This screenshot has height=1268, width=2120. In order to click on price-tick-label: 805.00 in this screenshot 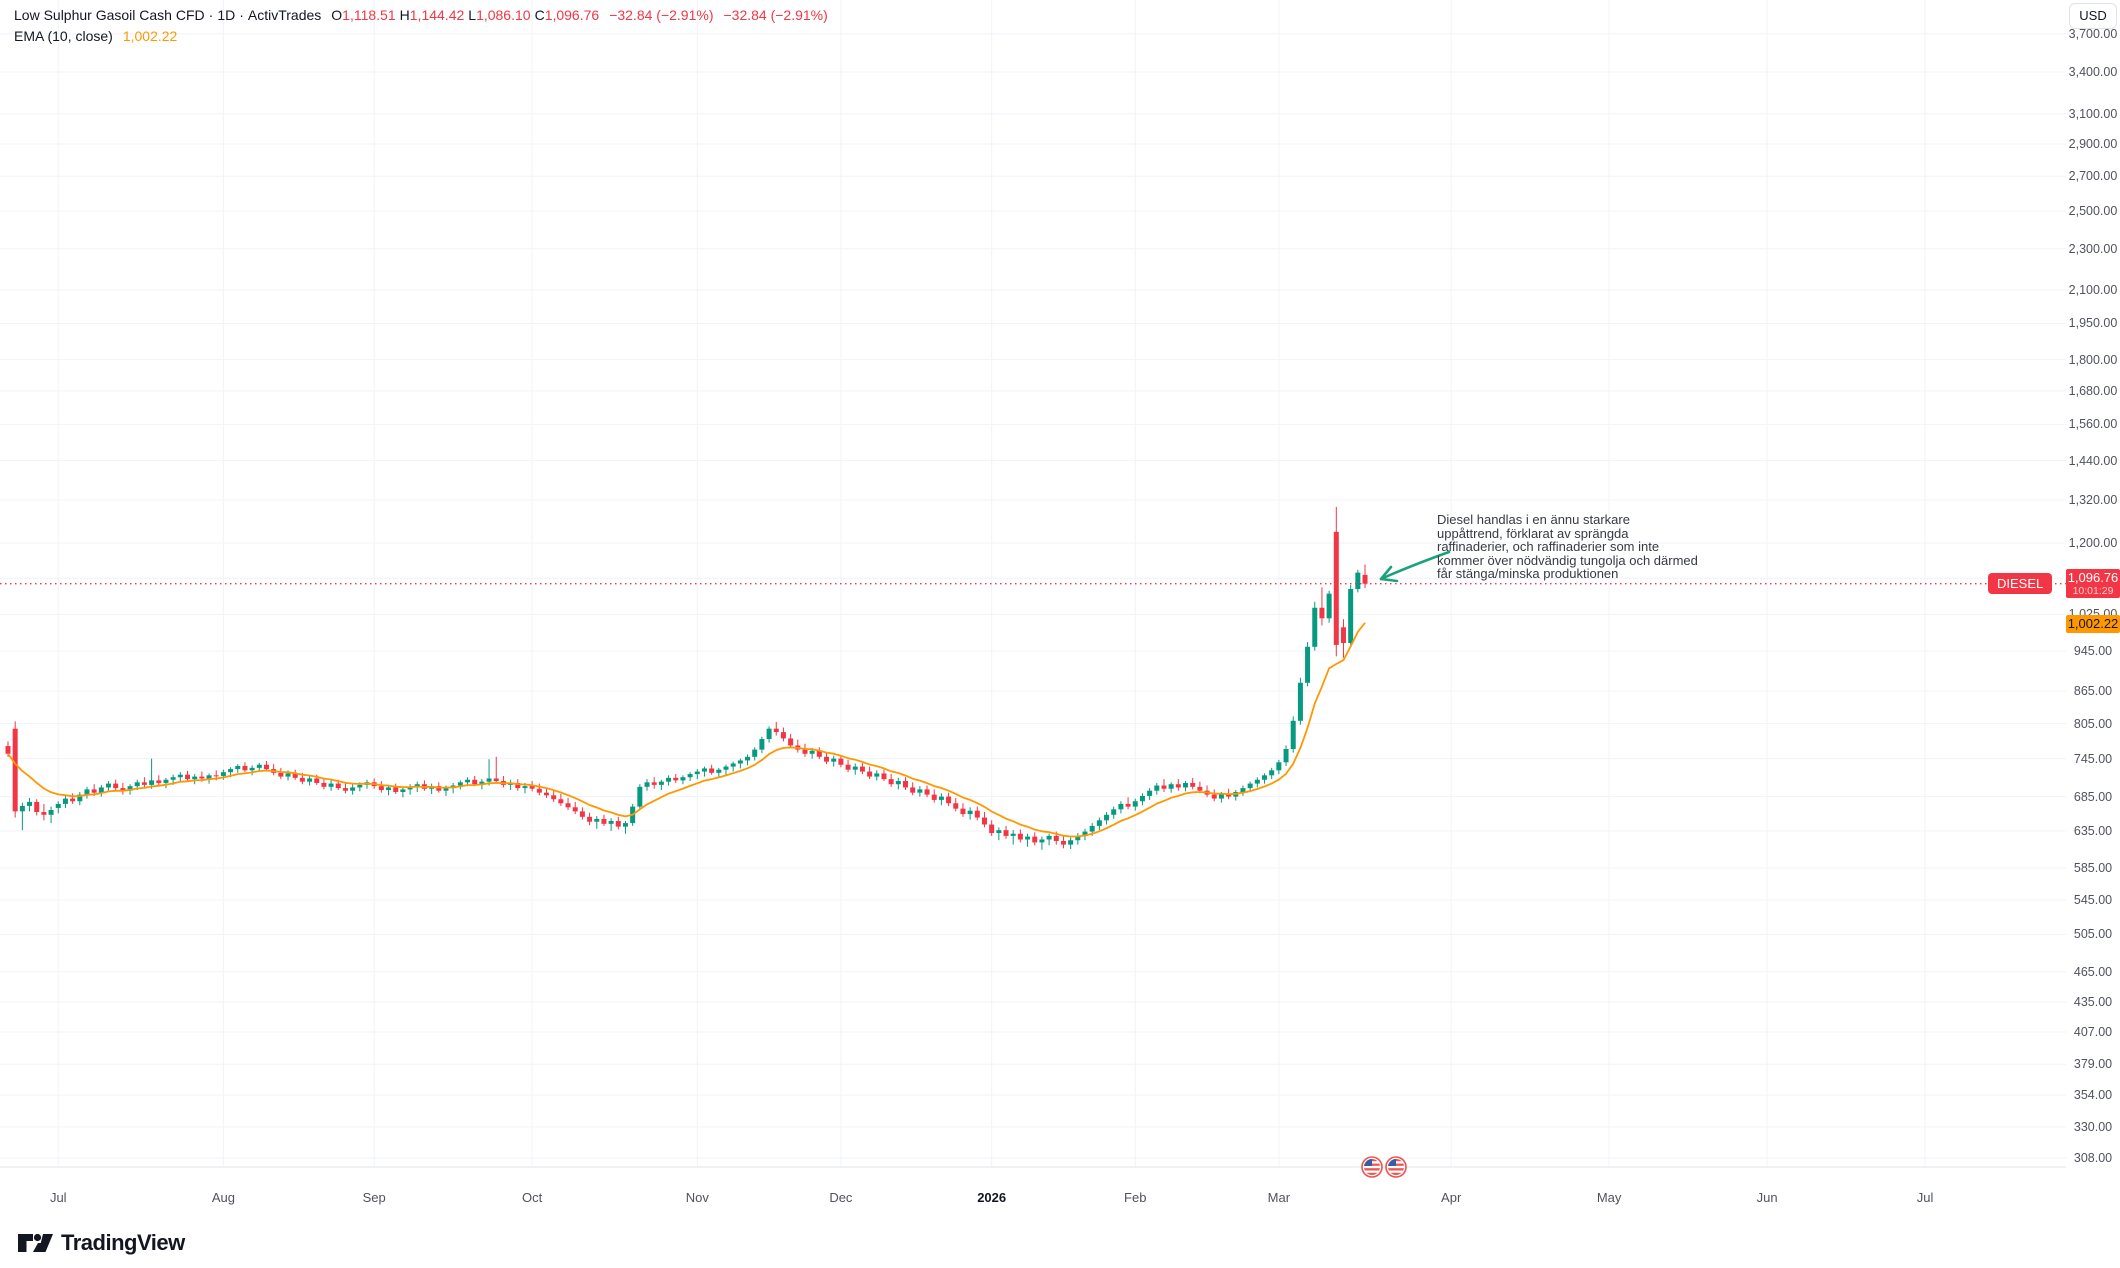, I will do `click(2093, 723)`.